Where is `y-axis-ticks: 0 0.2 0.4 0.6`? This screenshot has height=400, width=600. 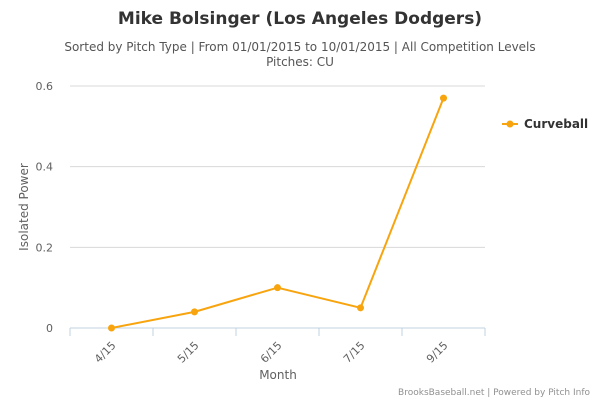
y-axis-ticks: 0 0.2 0.4 0.6 is located at coordinates (45, 207).